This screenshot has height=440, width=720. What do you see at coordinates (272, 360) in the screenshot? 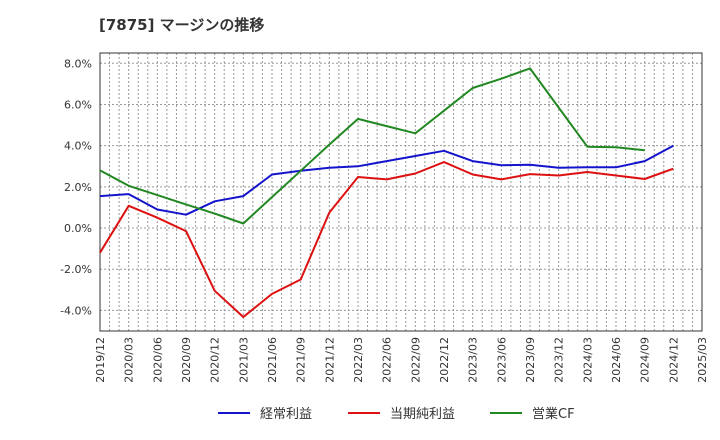
I see `x-tick-label: 2021/06` at bounding box center [272, 360].